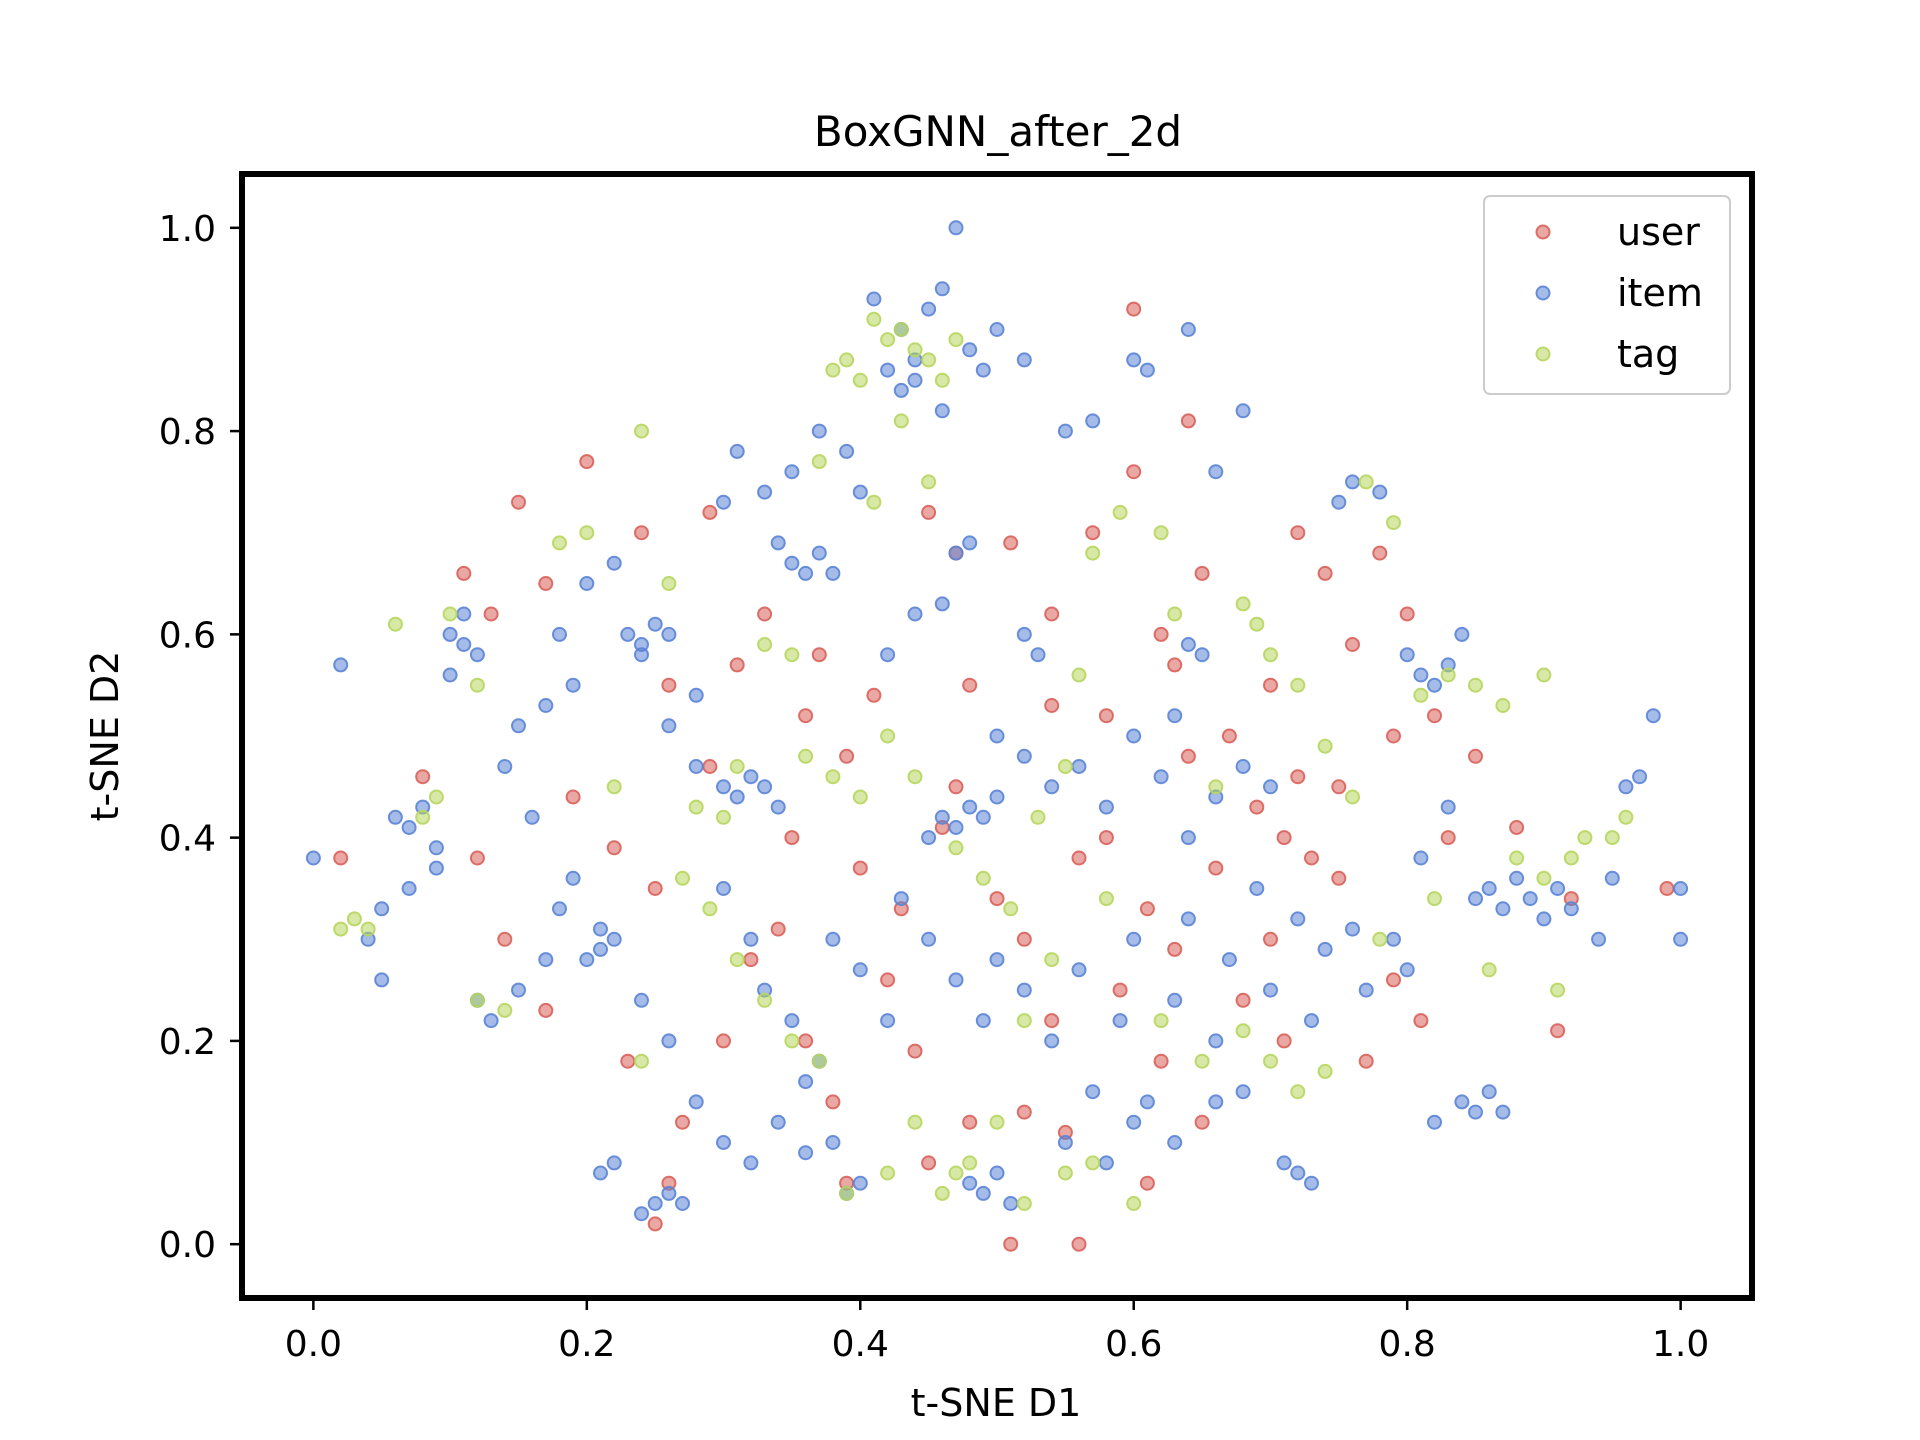  Describe the element at coordinates (313, 1344) in the screenshot. I see `x-tick-label: 0.0` at that location.